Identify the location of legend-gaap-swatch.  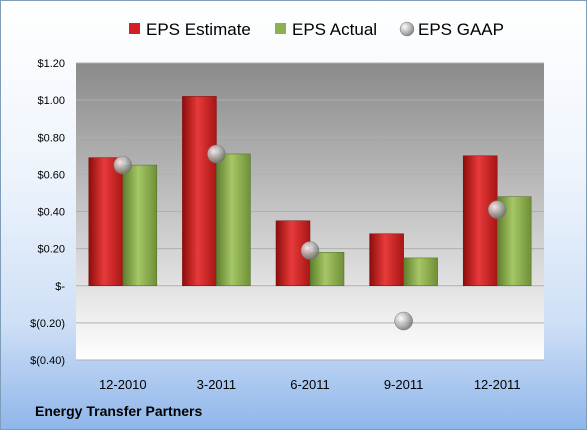
(407, 29).